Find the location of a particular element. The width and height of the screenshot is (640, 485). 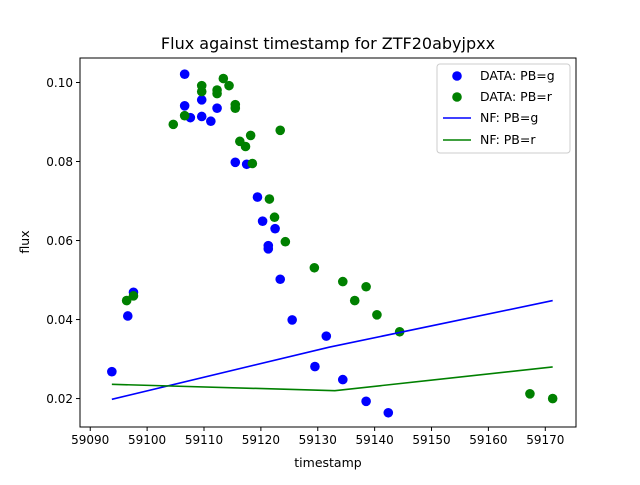

y-axis-label: flux is located at coordinates (24, 241).